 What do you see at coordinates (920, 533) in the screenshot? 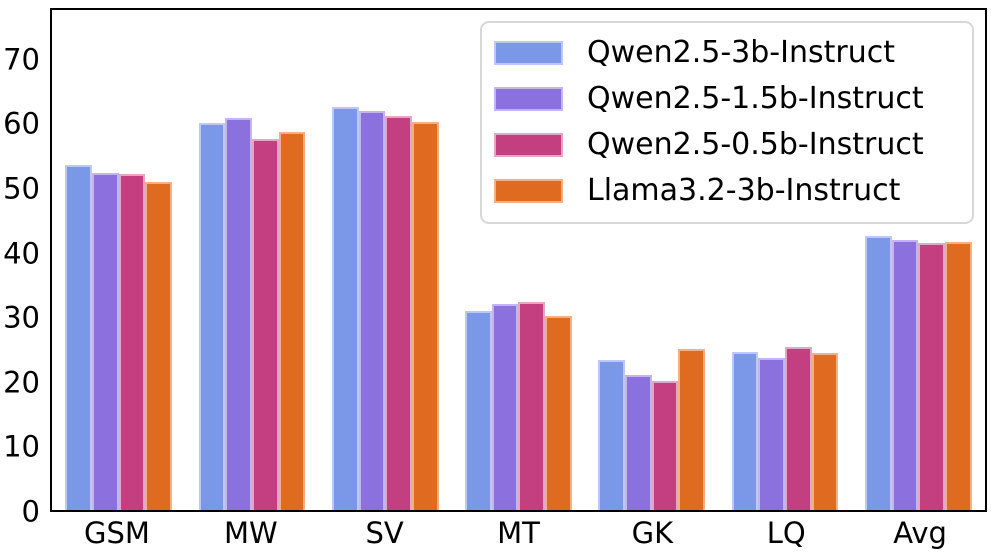
I see `x-tick-label-avg: Avg` at bounding box center [920, 533].